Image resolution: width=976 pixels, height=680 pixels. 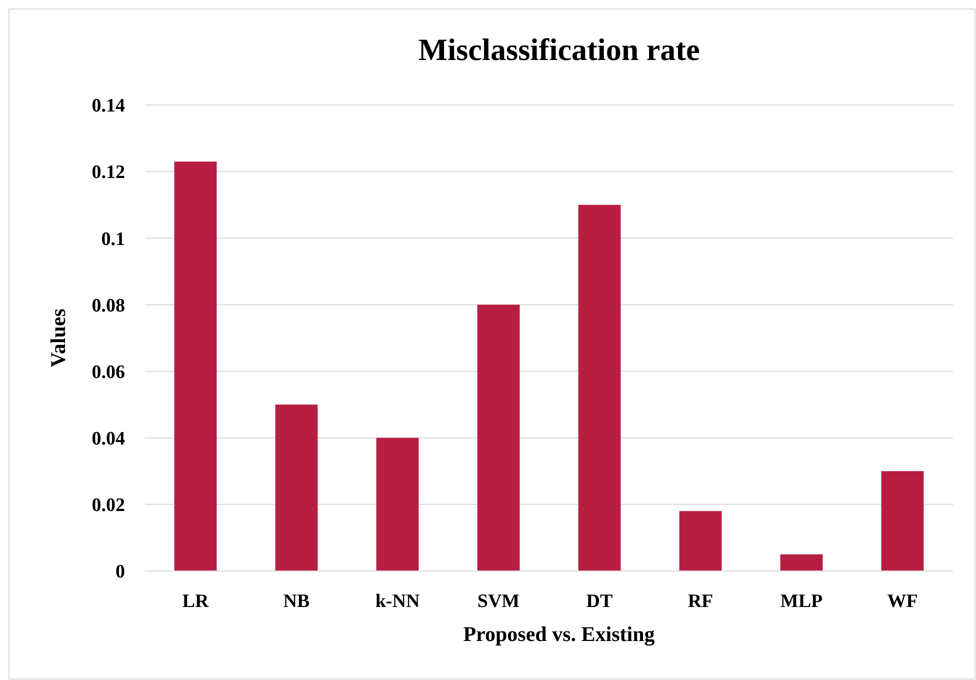 What do you see at coordinates (120, 572) in the screenshot?
I see `y-tick-label: 0` at bounding box center [120, 572].